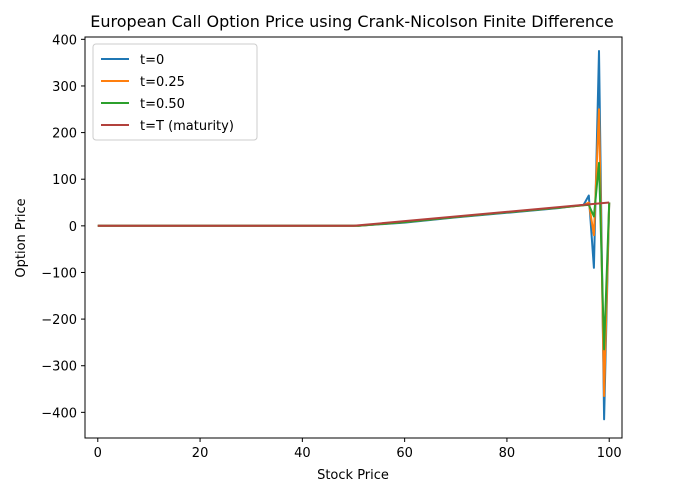 The width and height of the screenshot is (691, 494). What do you see at coordinates (21, 237) in the screenshot?
I see `y-axis-label: Option Price` at bounding box center [21, 237].